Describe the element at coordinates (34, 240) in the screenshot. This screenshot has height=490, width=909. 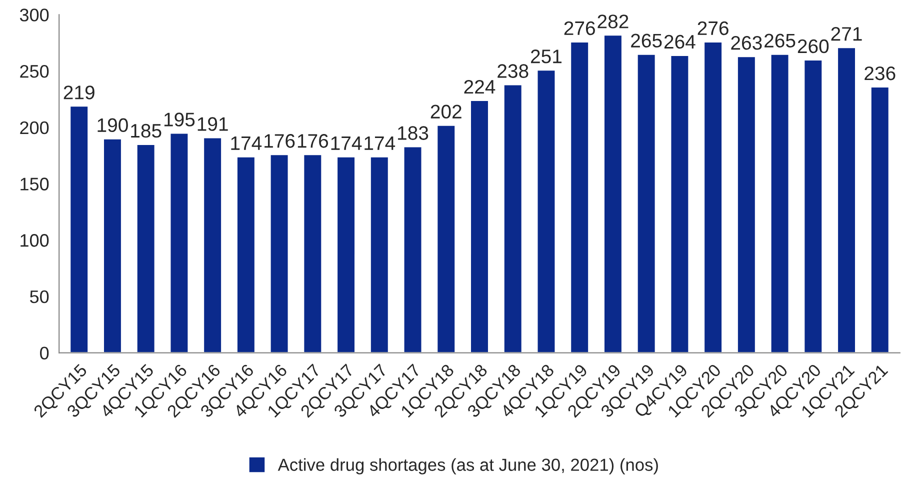
I see `y-tick-label: 100` at that location.